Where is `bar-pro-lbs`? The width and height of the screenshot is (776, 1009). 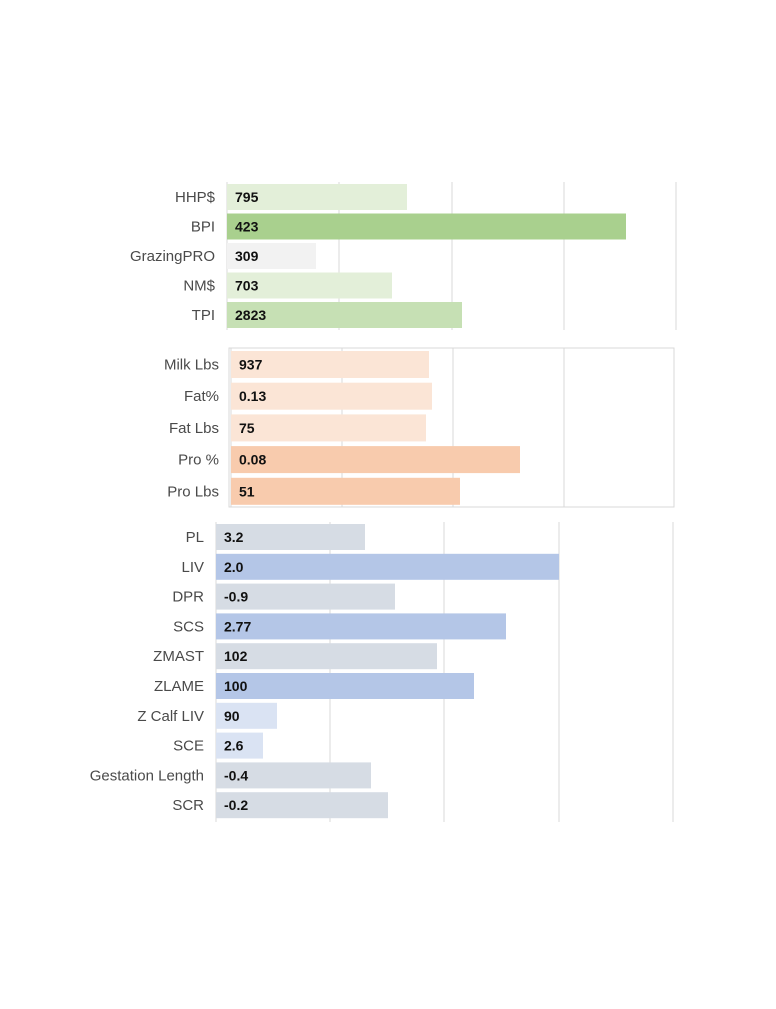 bar-pro-lbs is located at coordinates (345, 491).